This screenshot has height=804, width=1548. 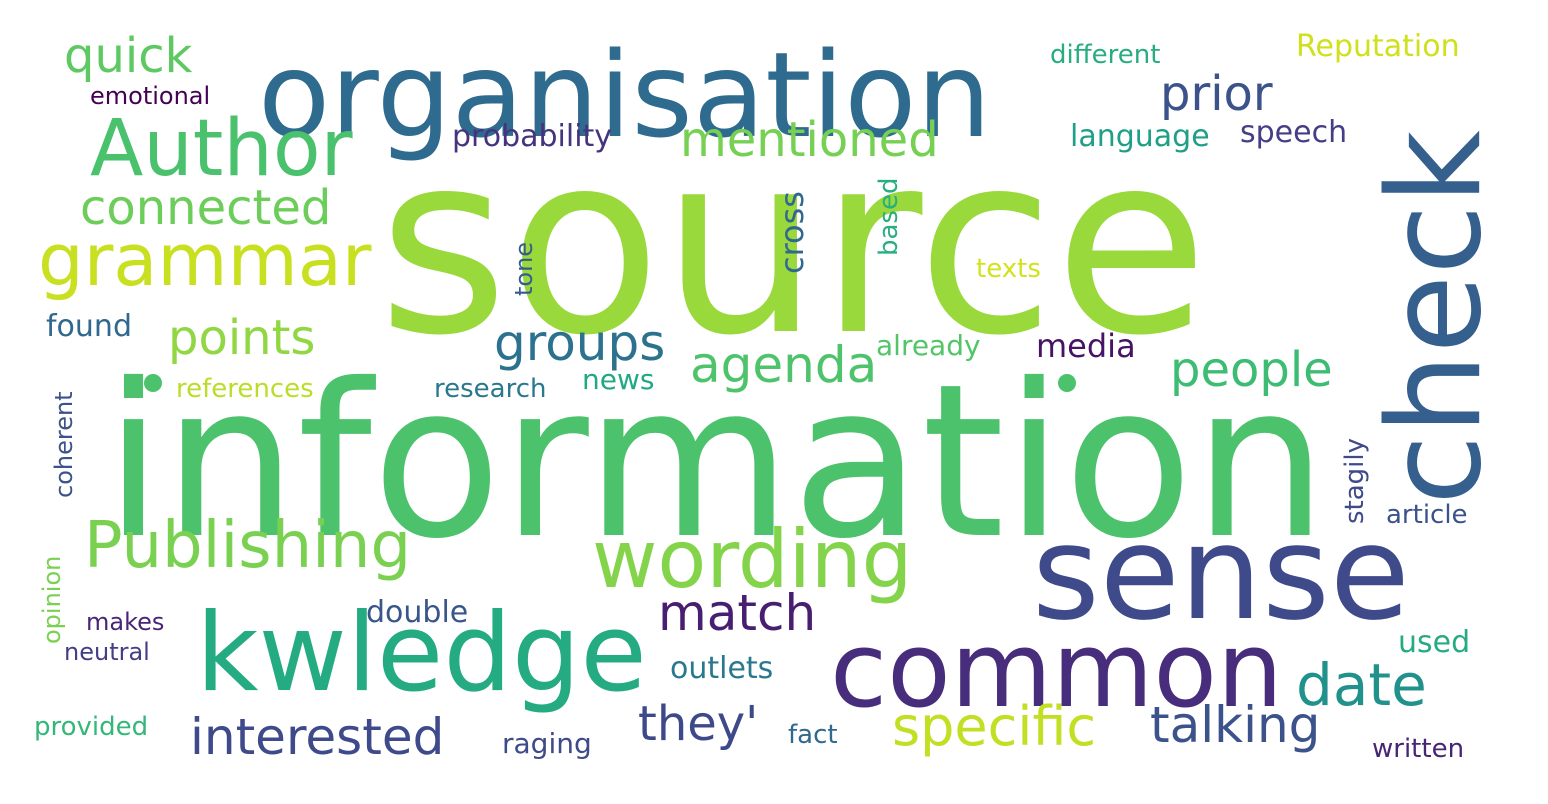 I want to click on word-coherent: coherent, so click(x=64, y=444).